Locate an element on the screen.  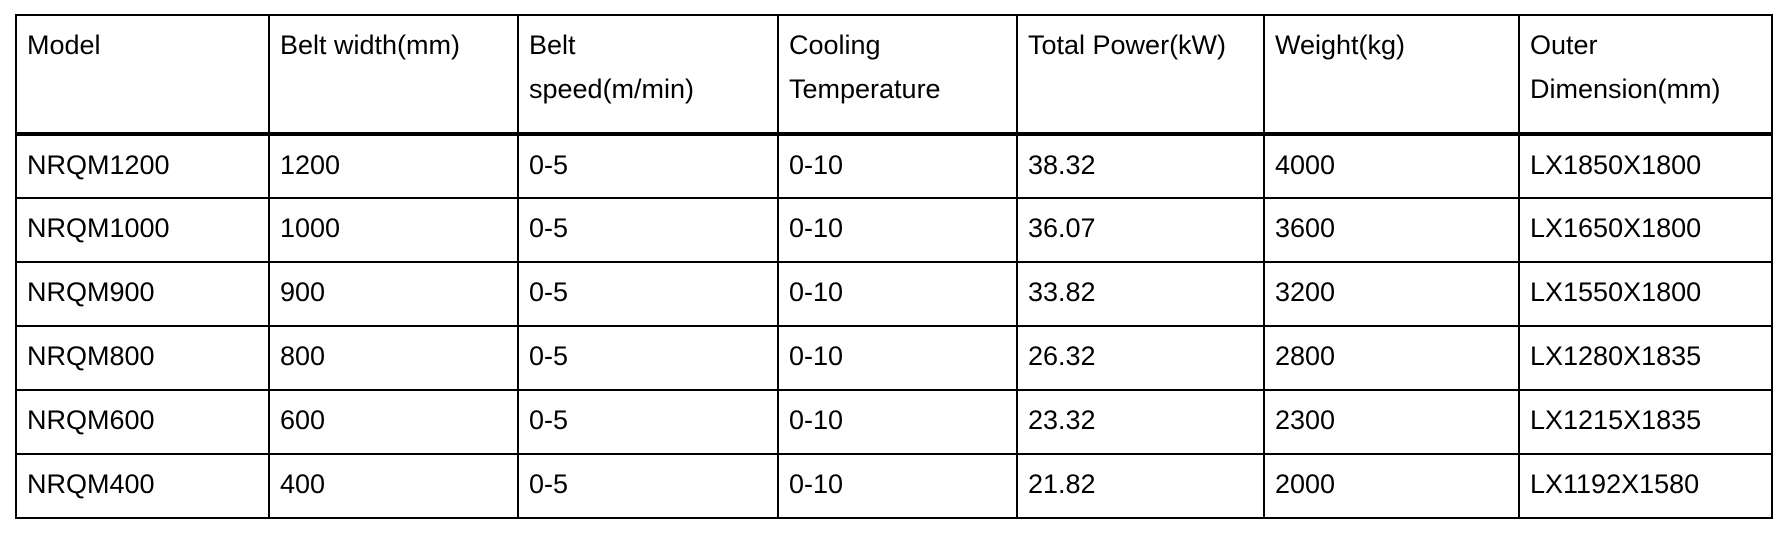
table-cell-belt-width: 800 is located at coordinates (393, 358).